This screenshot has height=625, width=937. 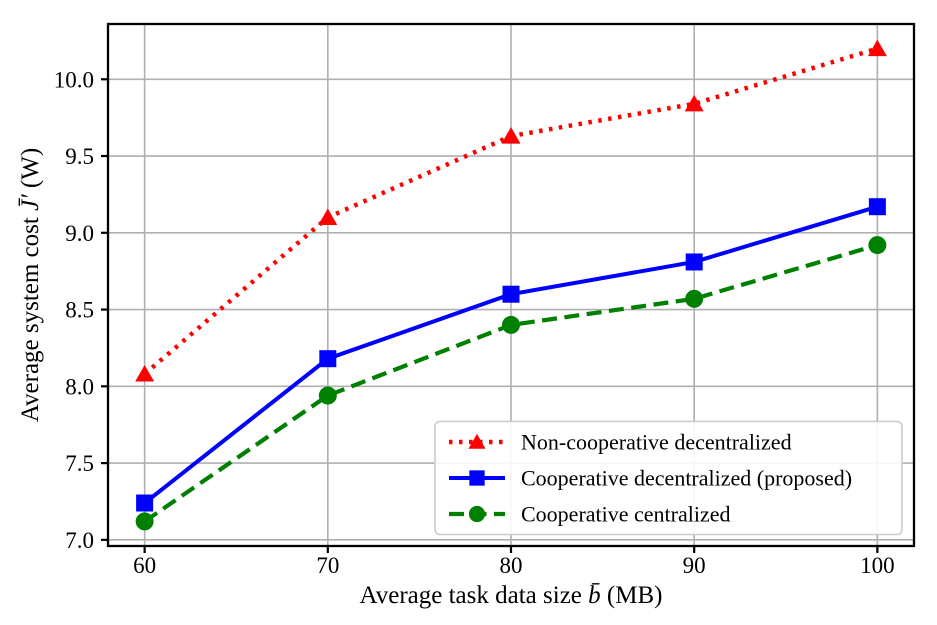 What do you see at coordinates (877, 565) in the screenshot?
I see `x-tick-label: 100` at bounding box center [877, 565].